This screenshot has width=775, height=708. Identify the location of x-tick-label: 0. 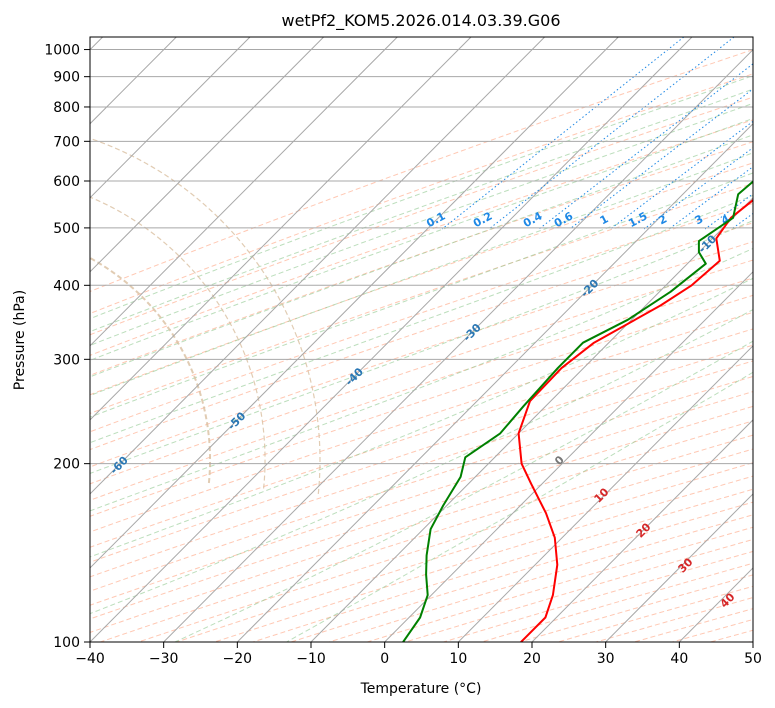
(384, 659).